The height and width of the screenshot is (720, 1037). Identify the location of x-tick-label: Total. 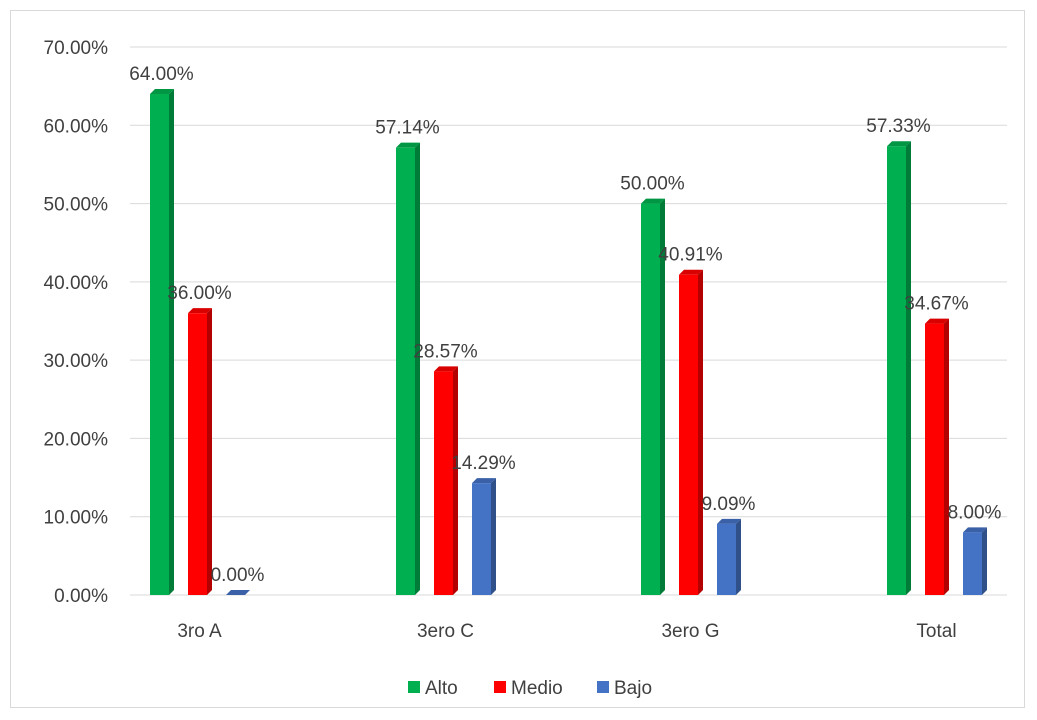
(936, 631).